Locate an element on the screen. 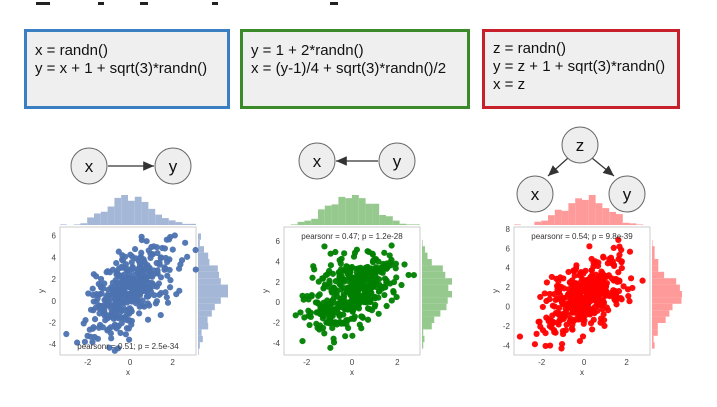 This screenshot has height=407, width=717. causal-graph-right: z x y is located at coordinates (581, 169).